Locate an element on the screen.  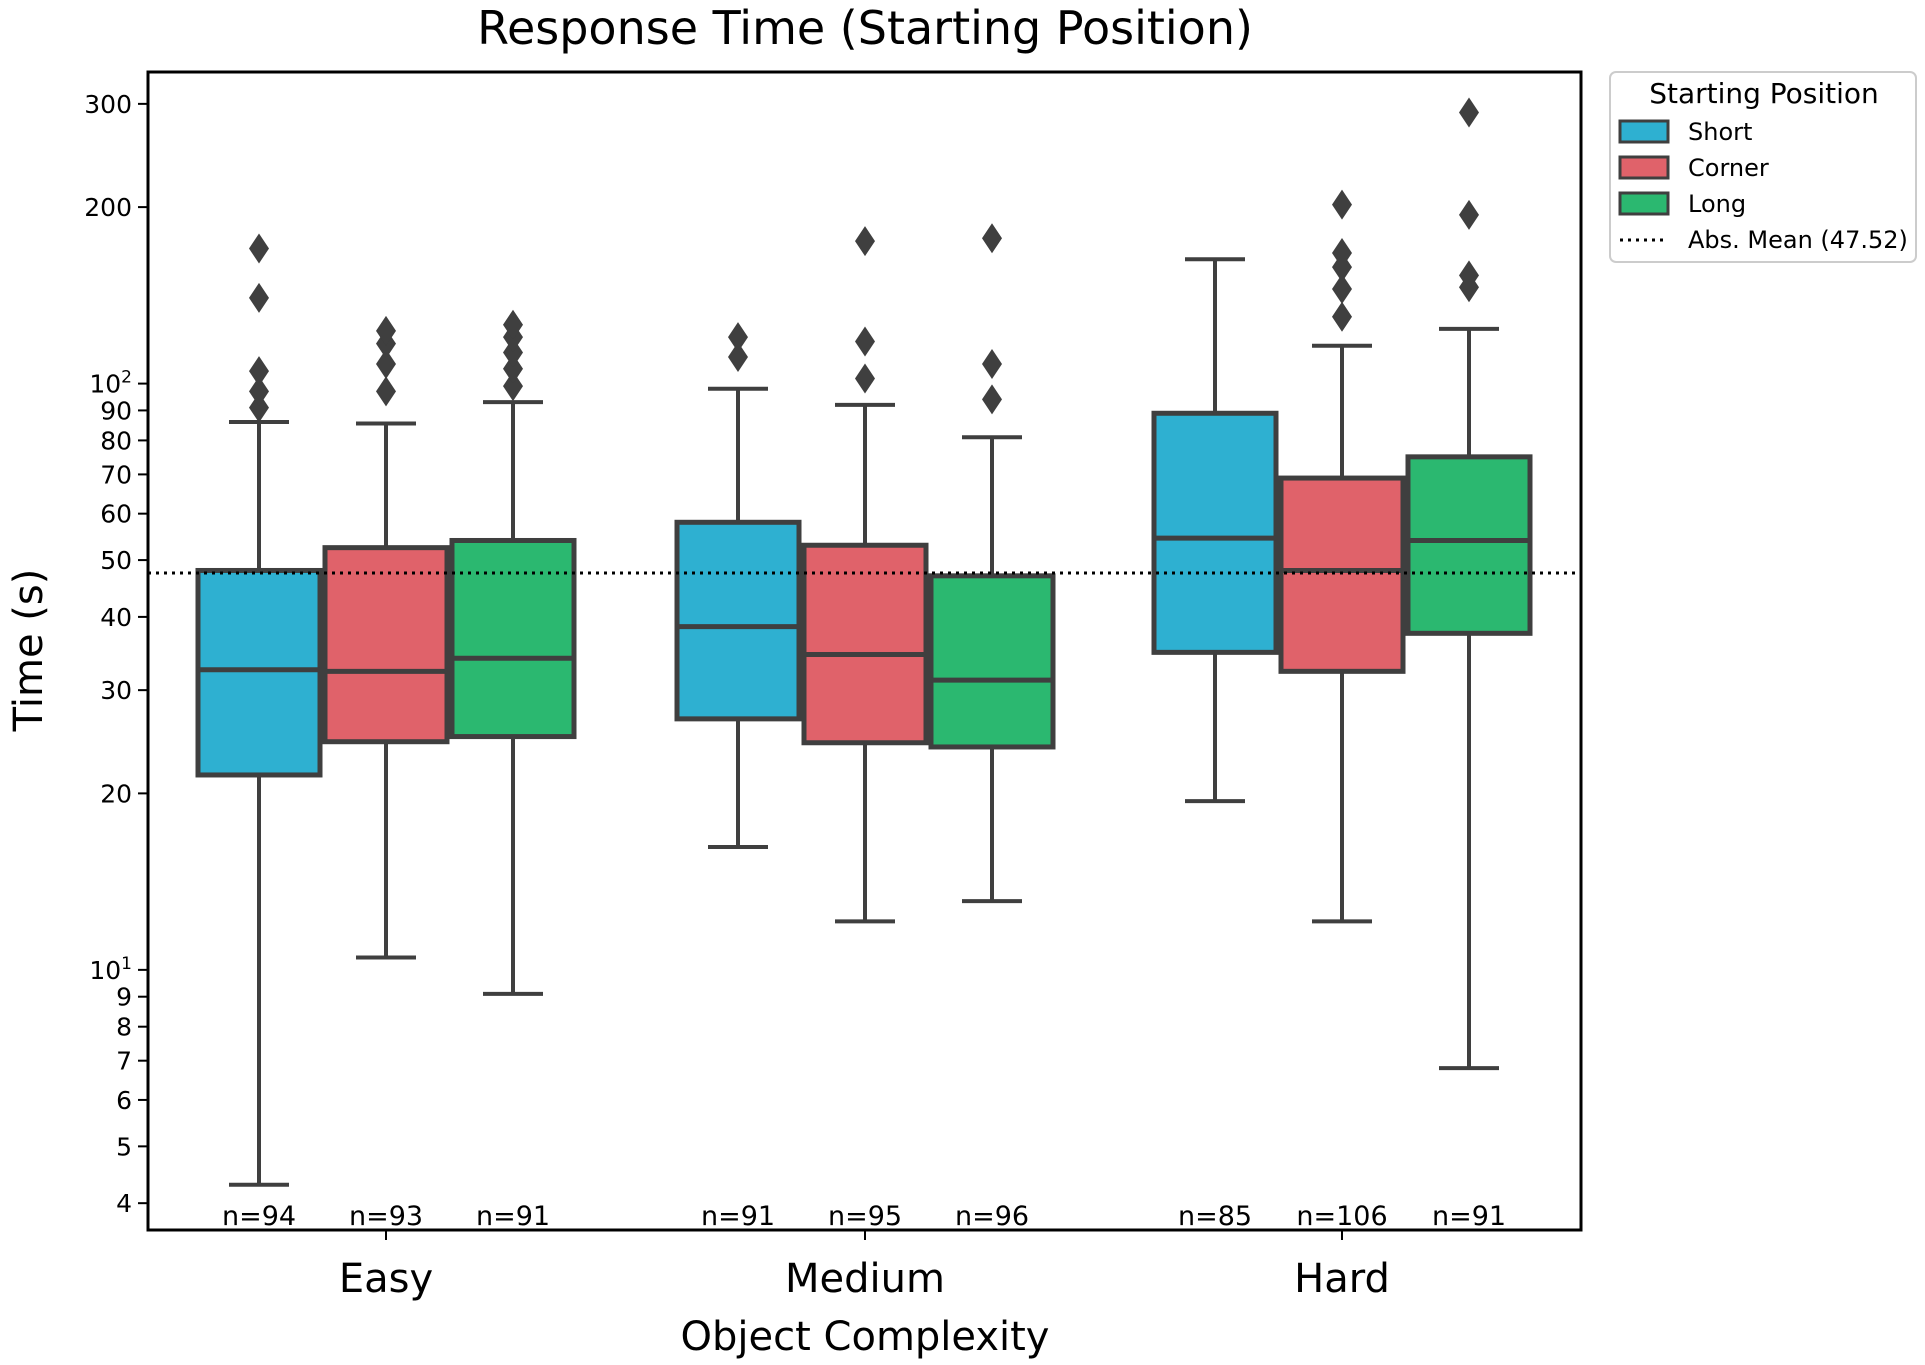
y-tick-label: 8 is located at coordinates (124, 1027).